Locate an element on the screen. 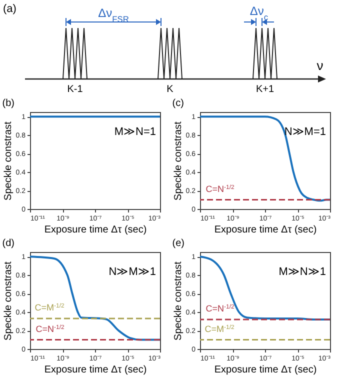  chart-title: (b) is located at coordinates (8, 103).